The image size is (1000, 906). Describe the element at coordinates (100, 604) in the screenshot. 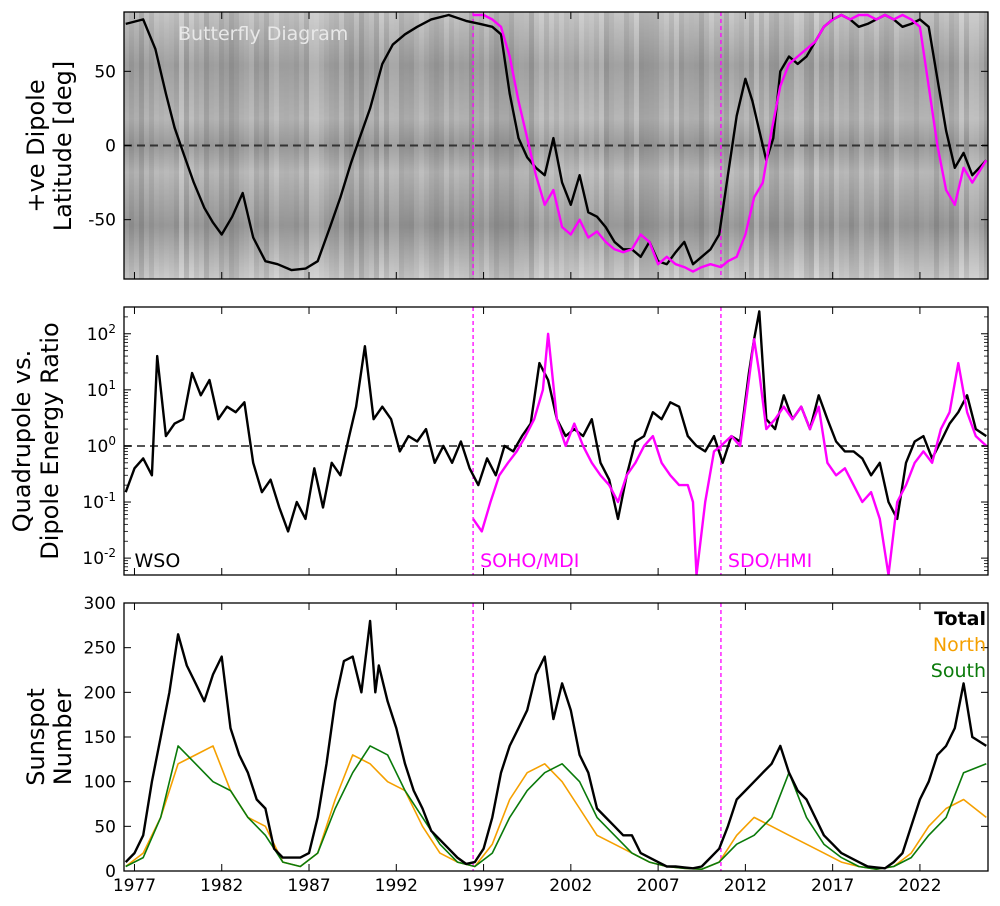

I see `y-tick-label: 300` at that location.